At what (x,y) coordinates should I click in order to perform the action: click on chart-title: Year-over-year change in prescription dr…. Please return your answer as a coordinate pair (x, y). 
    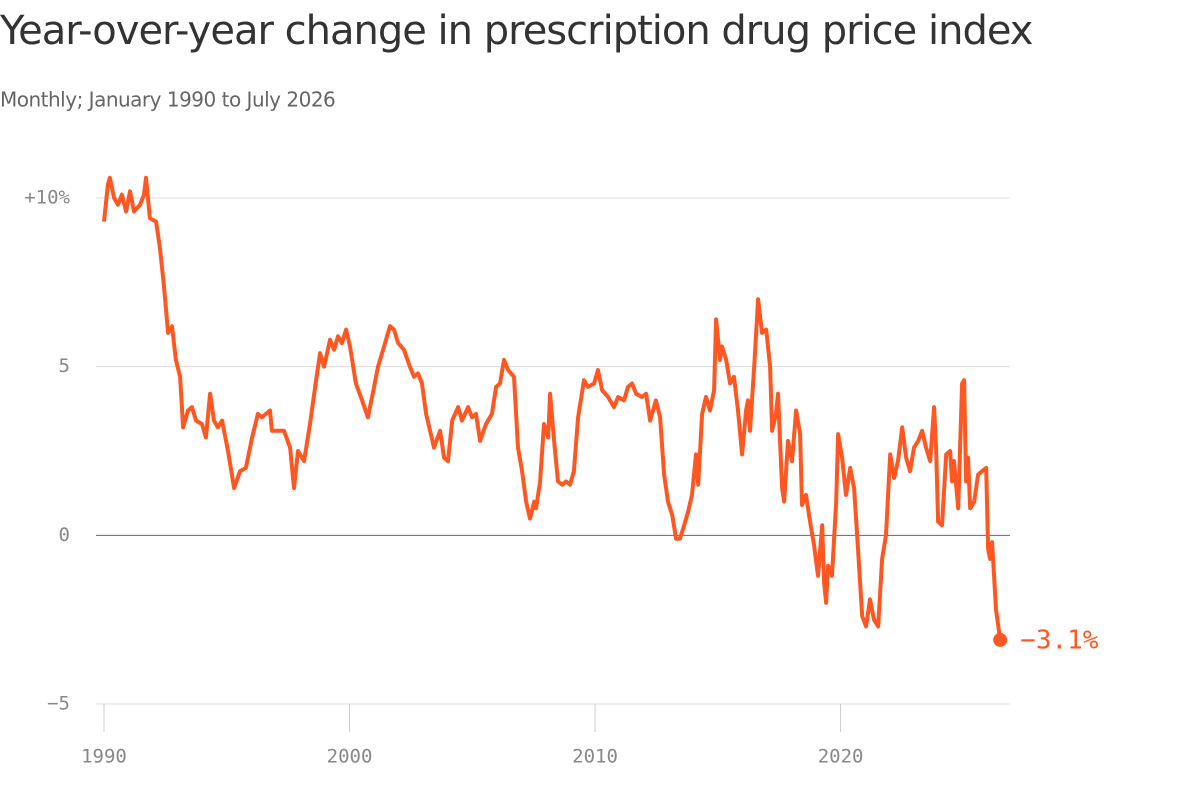
    Looking at the image, I should click on (516, 31).